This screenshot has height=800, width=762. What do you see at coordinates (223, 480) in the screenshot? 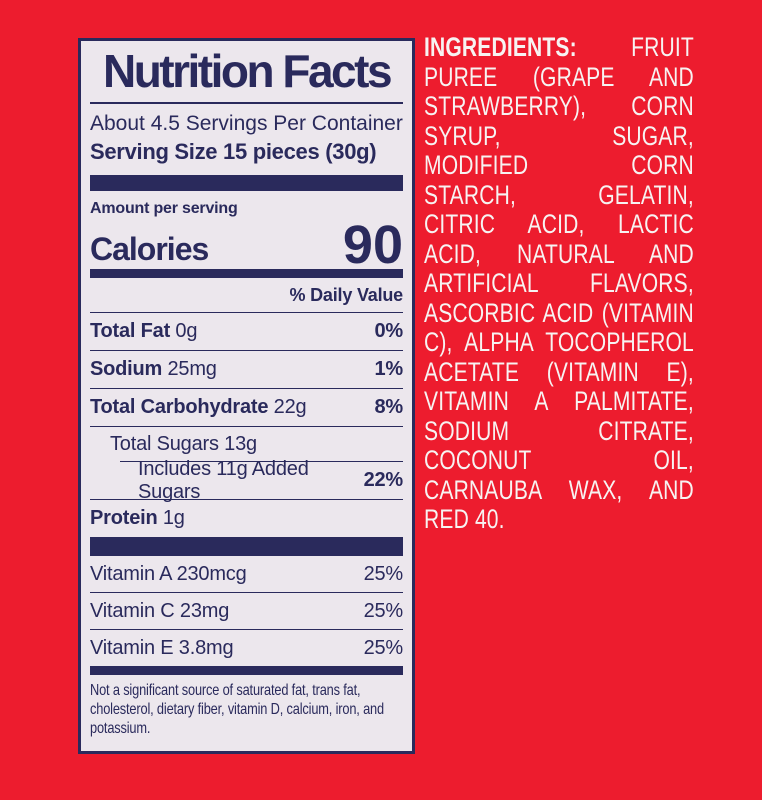
I see `nutrient-name-amount: Includes 11g Added Sugars` at bounding box center [223, 480].